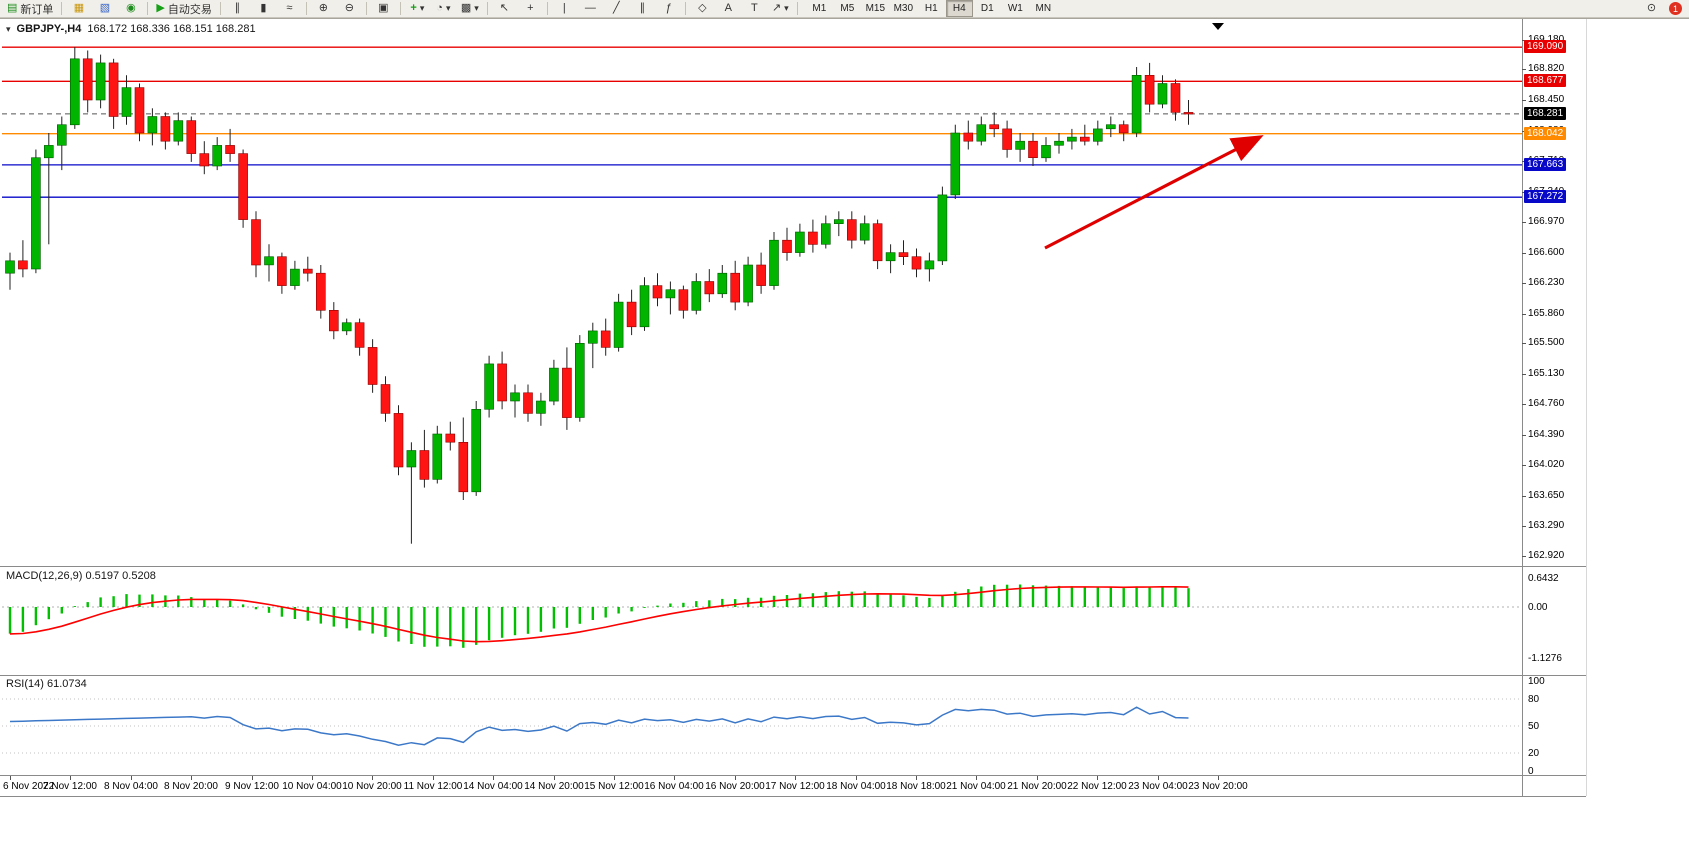  I want to click on line-chart-button: ≈, so click(289, 9).